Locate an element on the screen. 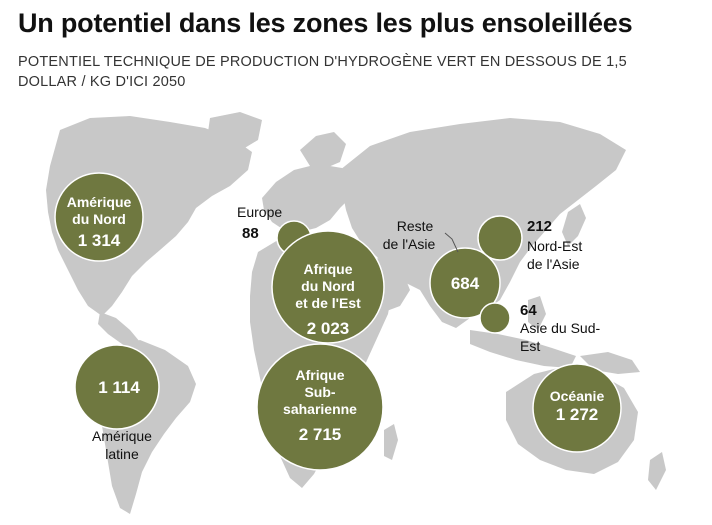 This screenshot has height=525, width=712. label-amerique-nord-2: du Nord is located at coordinates (99, 219).